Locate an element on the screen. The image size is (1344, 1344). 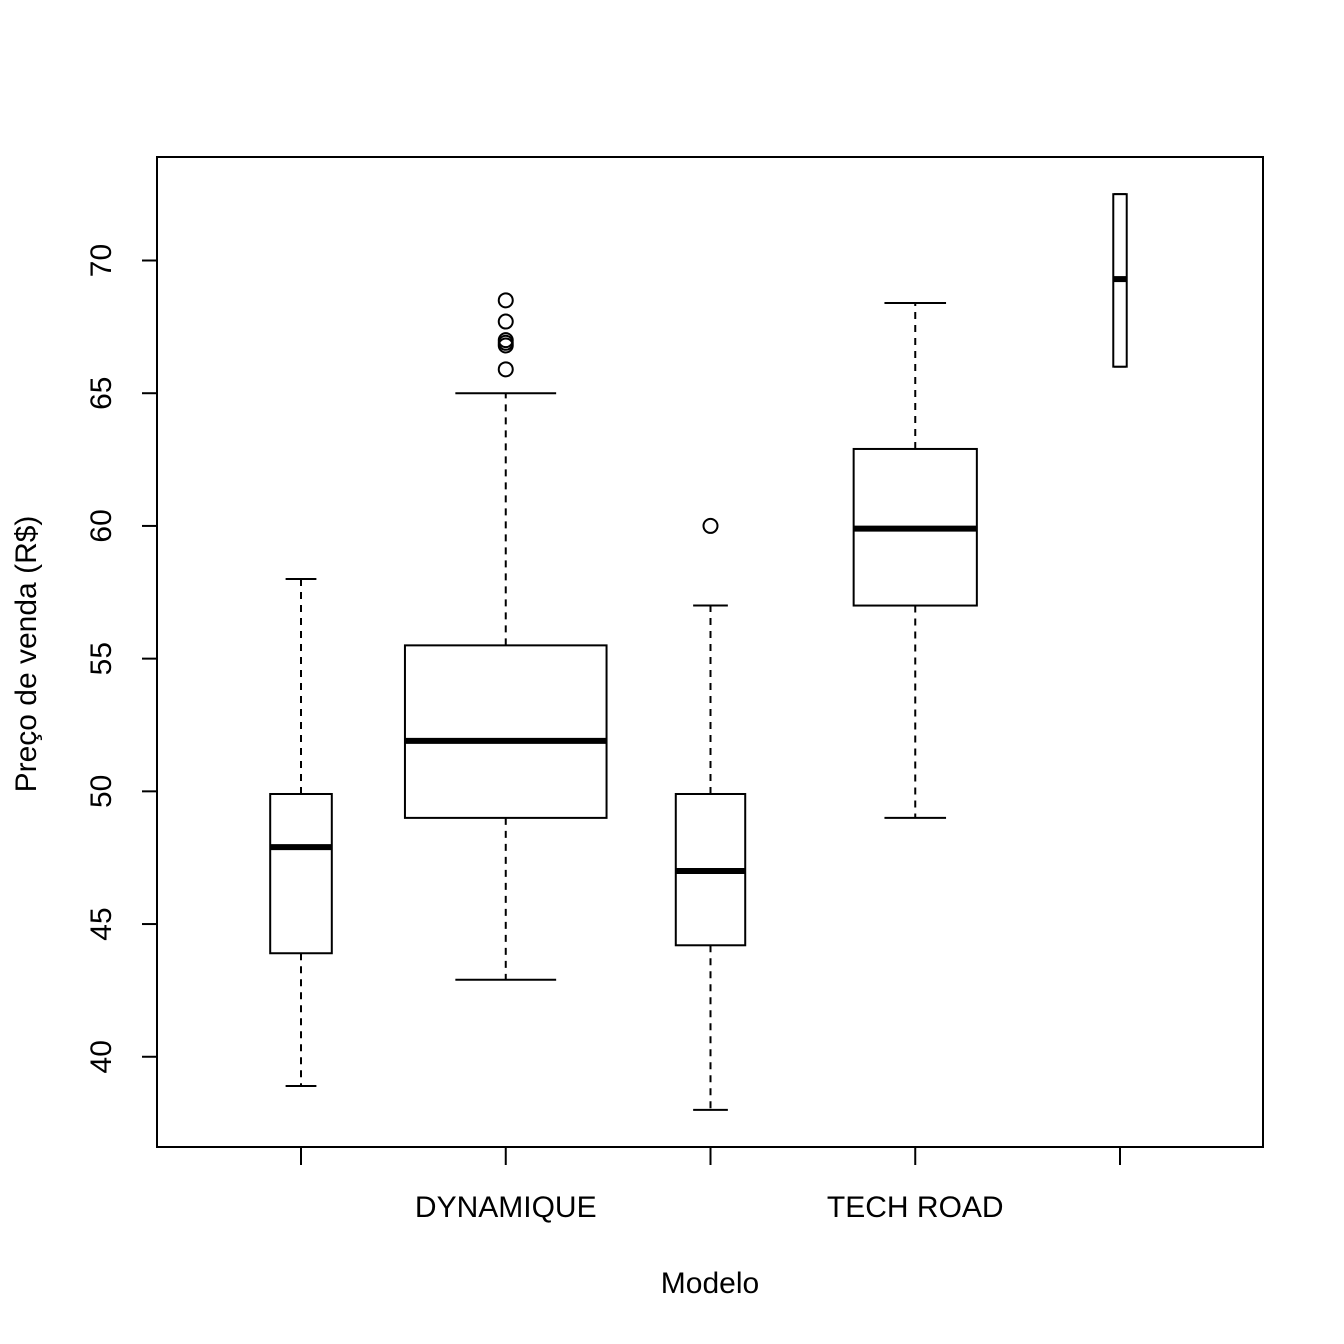
y-tick-label: 65 is located at coordinates (101, 393).